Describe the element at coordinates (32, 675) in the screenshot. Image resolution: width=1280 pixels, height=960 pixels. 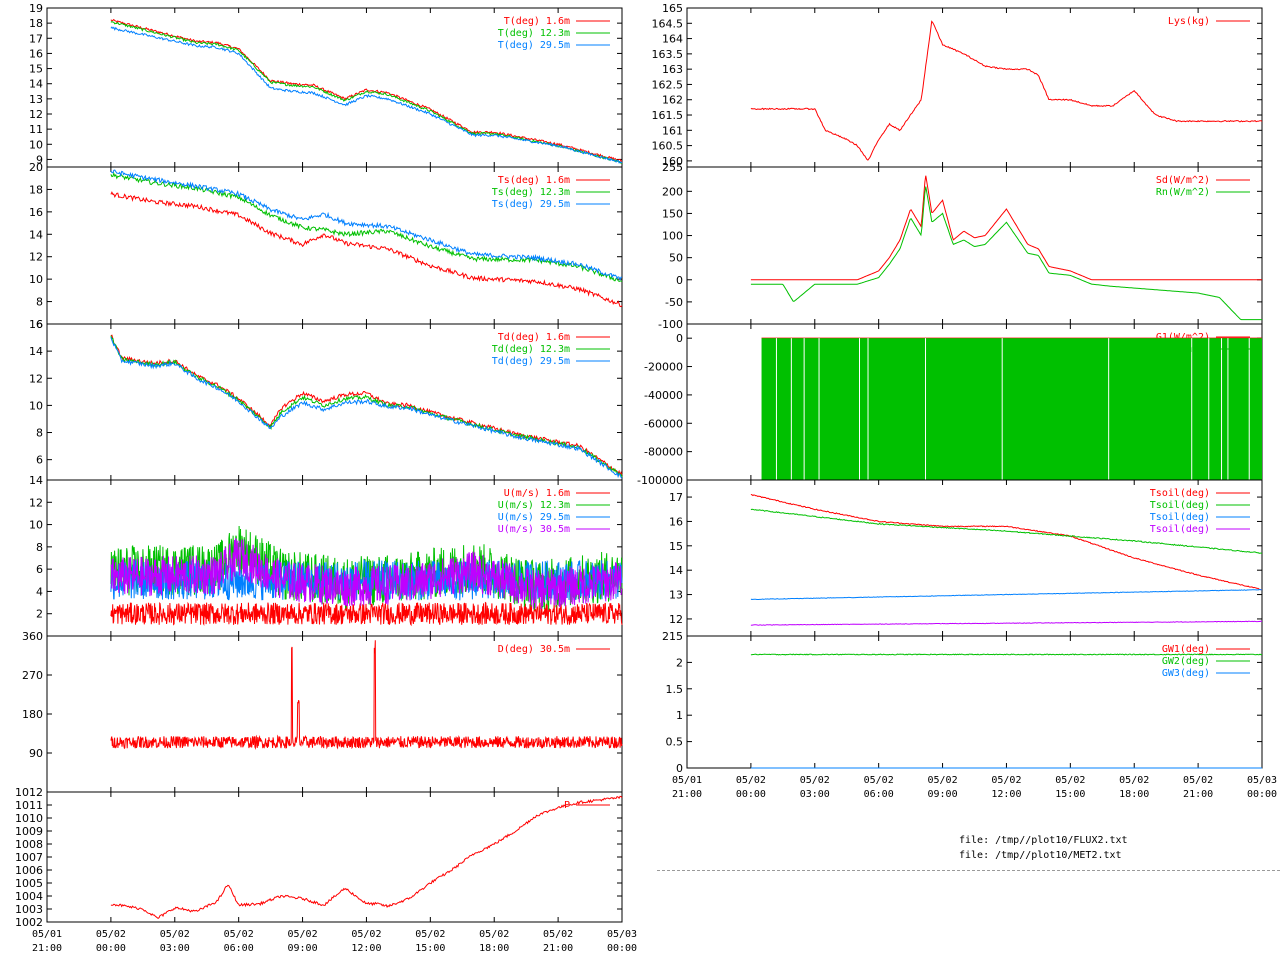
I see `y-tick-label: 270` at that location.